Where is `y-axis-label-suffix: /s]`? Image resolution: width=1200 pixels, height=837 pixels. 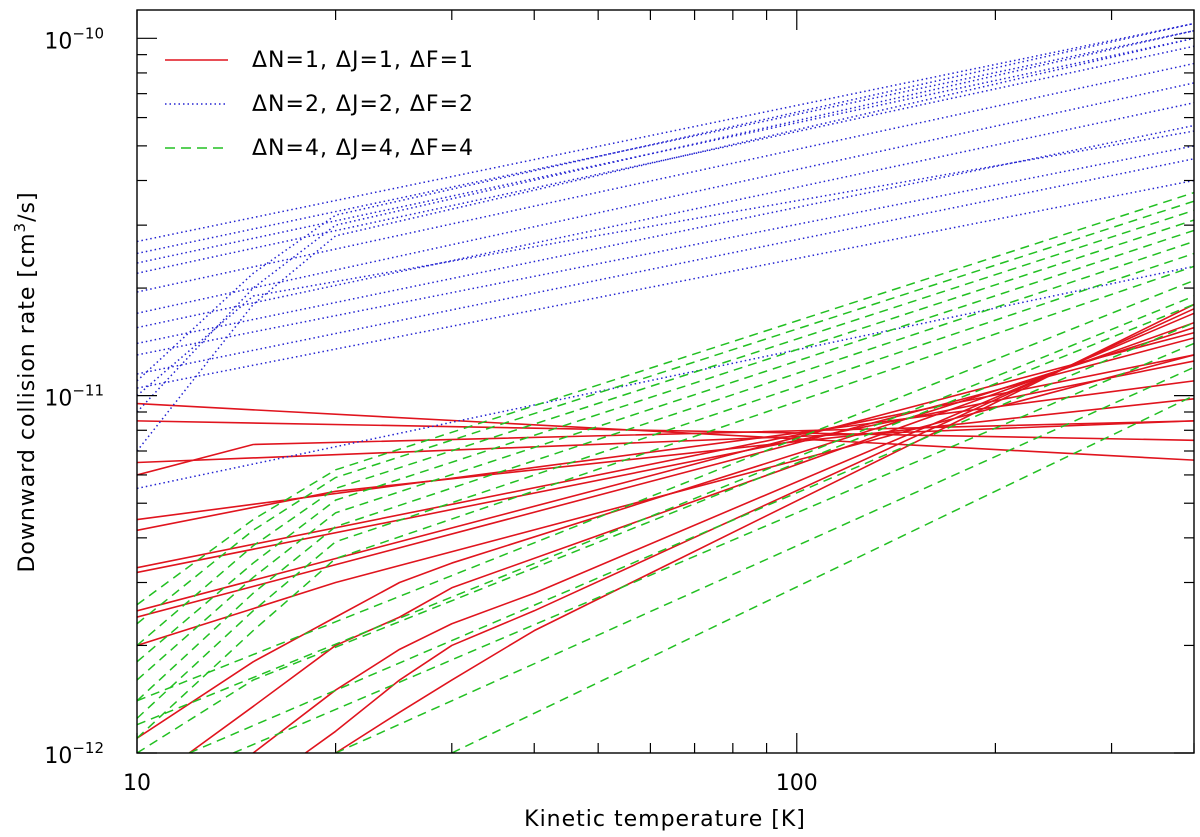
y-axis-label-suffix: /s] is located at coordinates (27, 206).